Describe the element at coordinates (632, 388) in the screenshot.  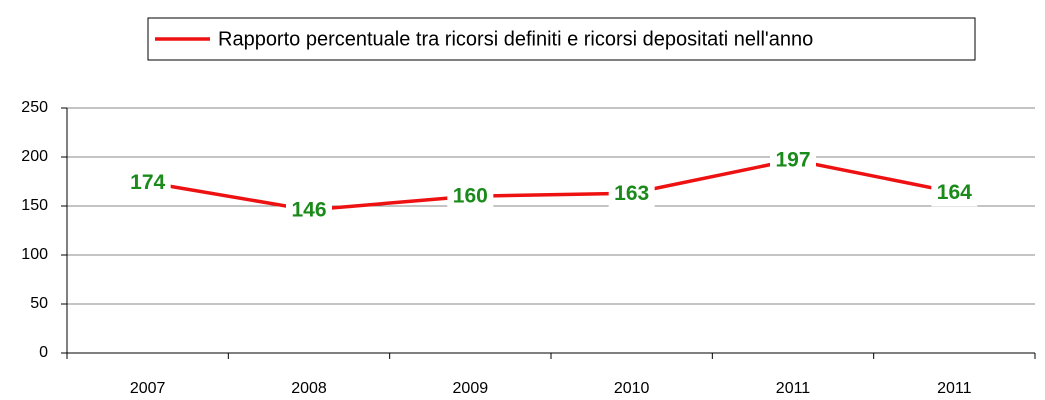
I see `x-tick-label: 2010` at that location.